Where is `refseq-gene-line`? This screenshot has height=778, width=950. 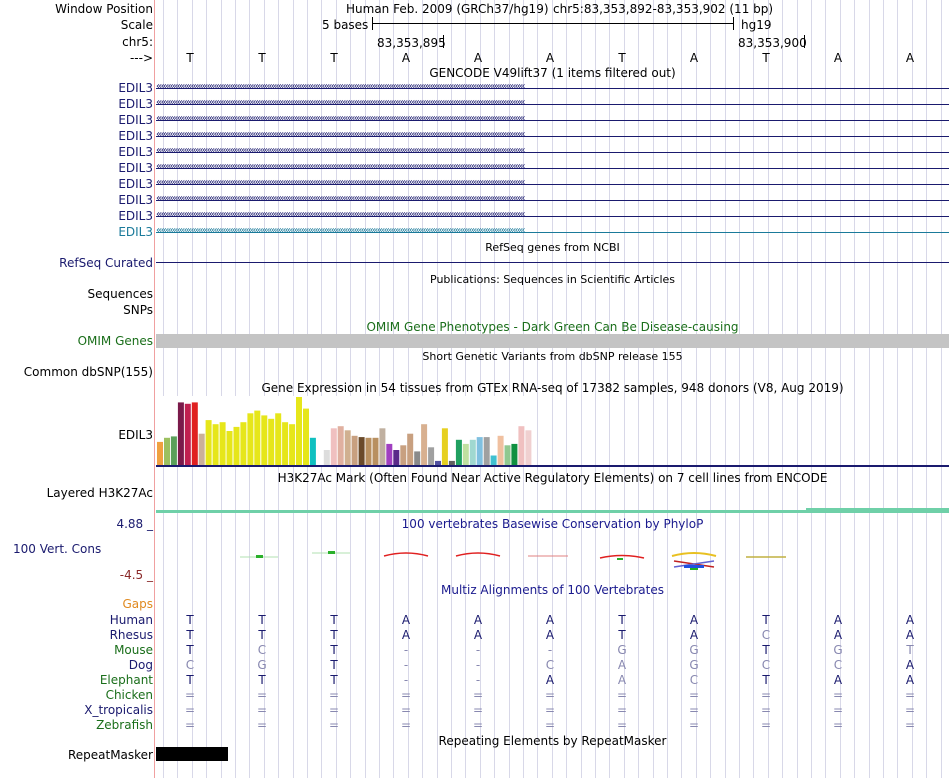
refseq-gene-line is located at coordinates (552, 262).